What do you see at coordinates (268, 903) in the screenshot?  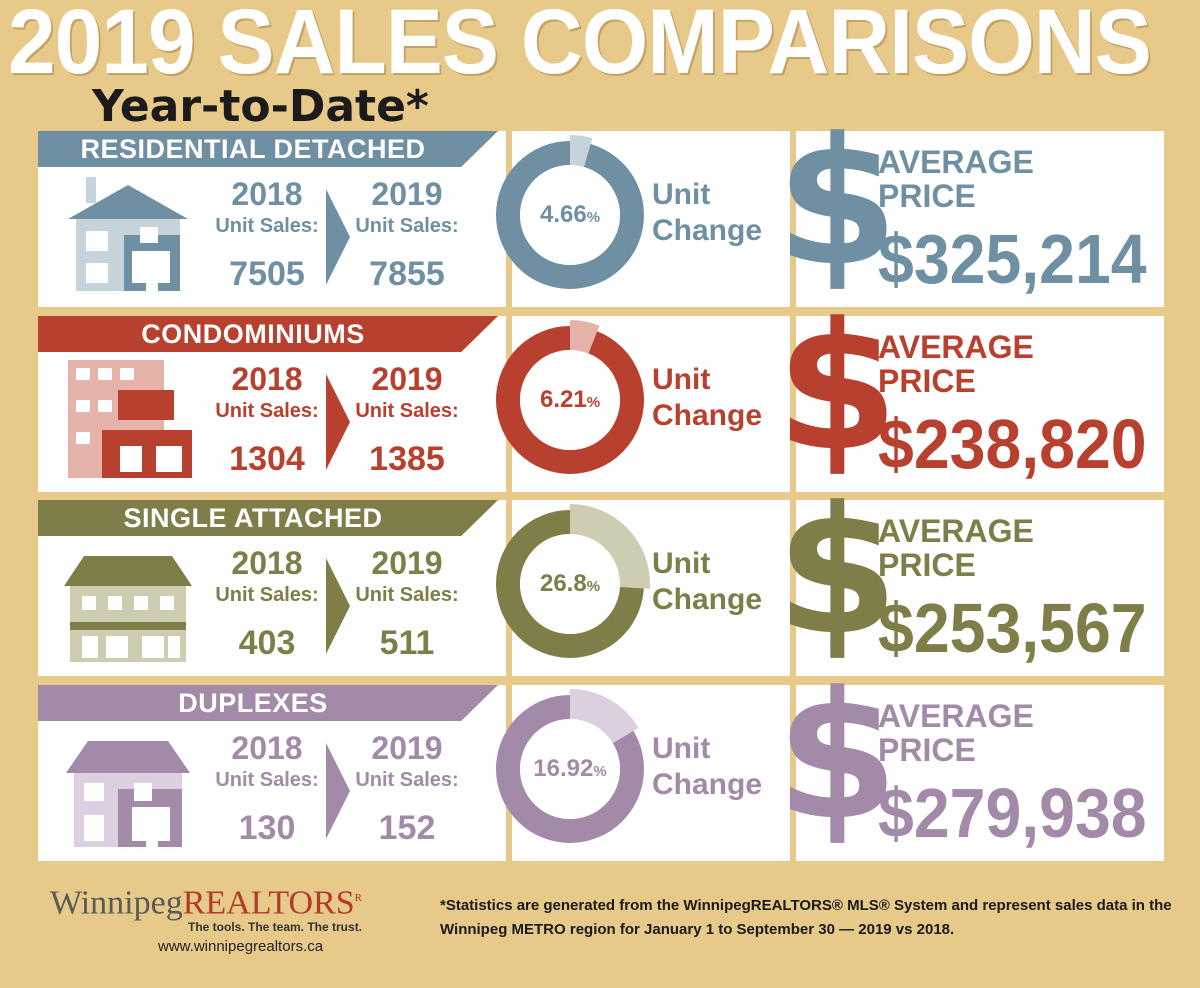 I see `logo-realtors-text: REALTORS` at bounding box center [268, 903].